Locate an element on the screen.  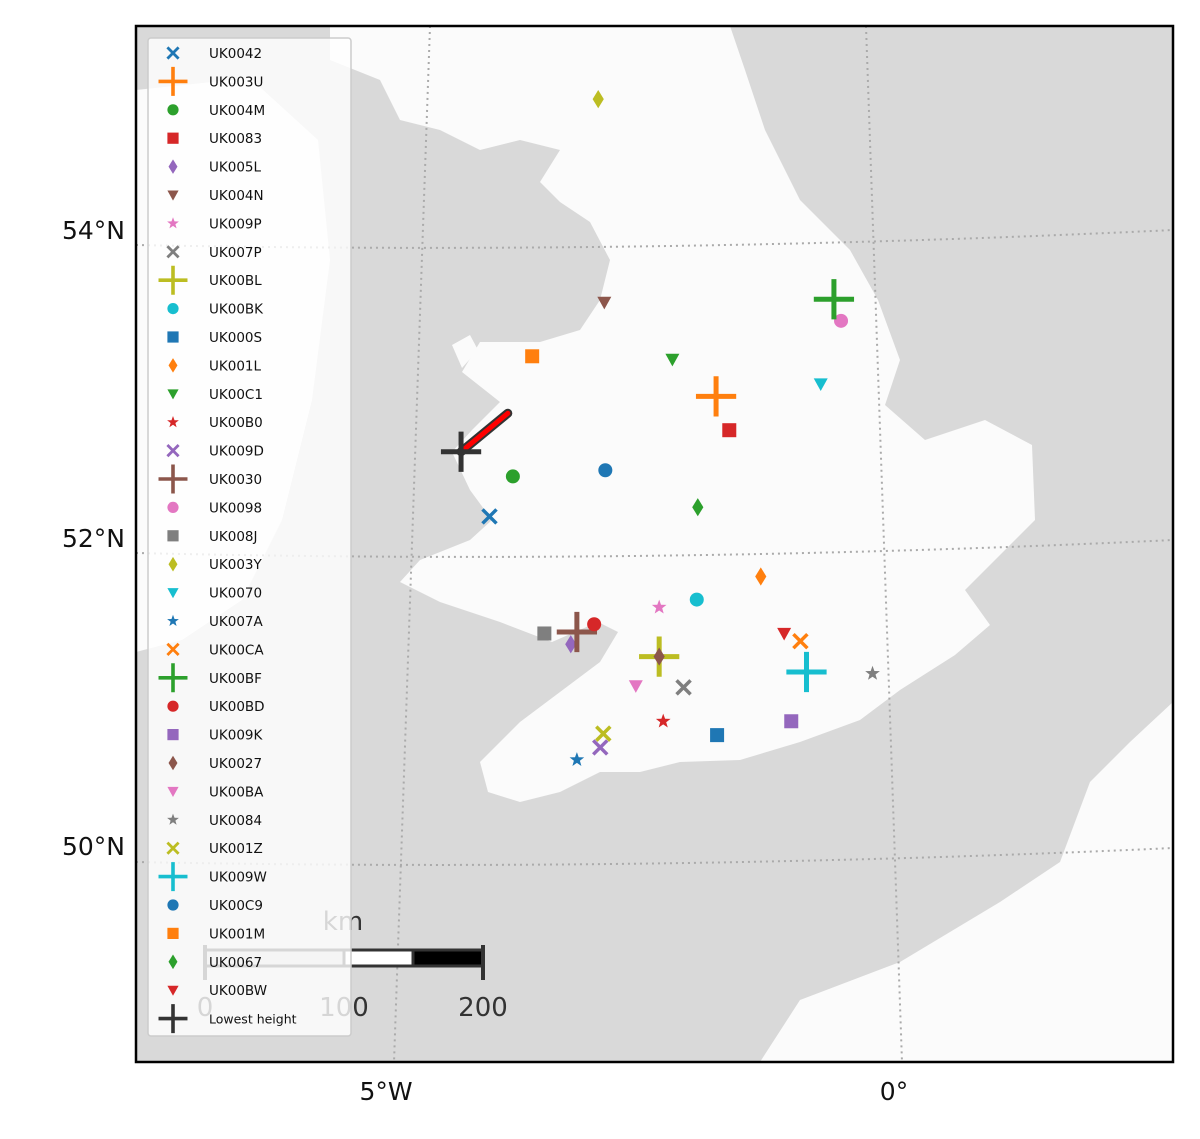
legend-item: UK00BD is located at coordinates (216, 707).